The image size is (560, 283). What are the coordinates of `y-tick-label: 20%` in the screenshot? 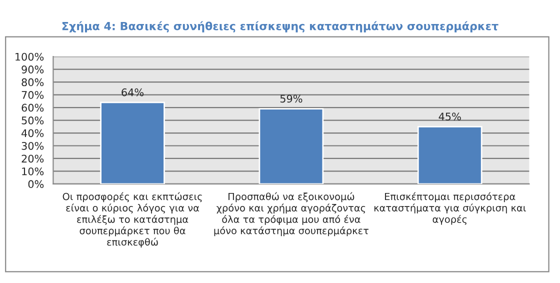 It's located at (33, 158).